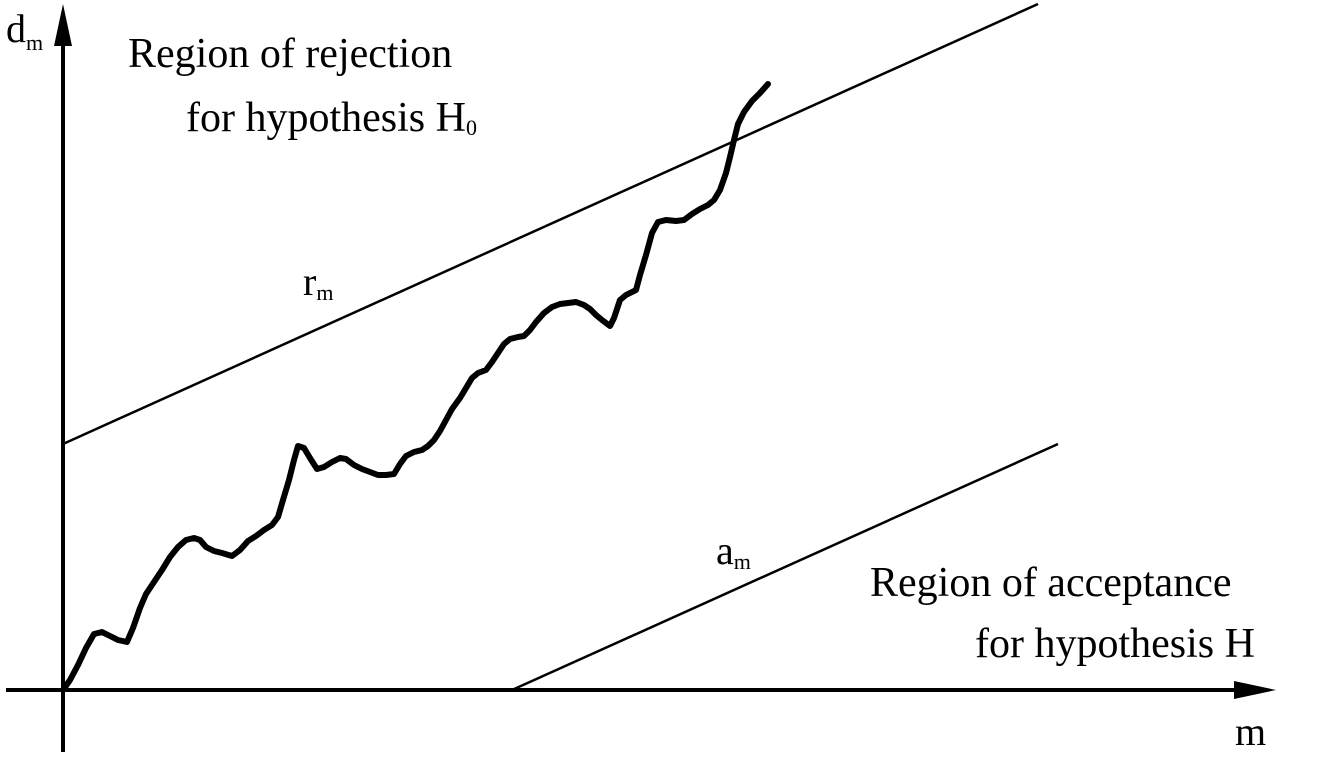  I want to click on y-axis-label: dm, so click(24, 30).